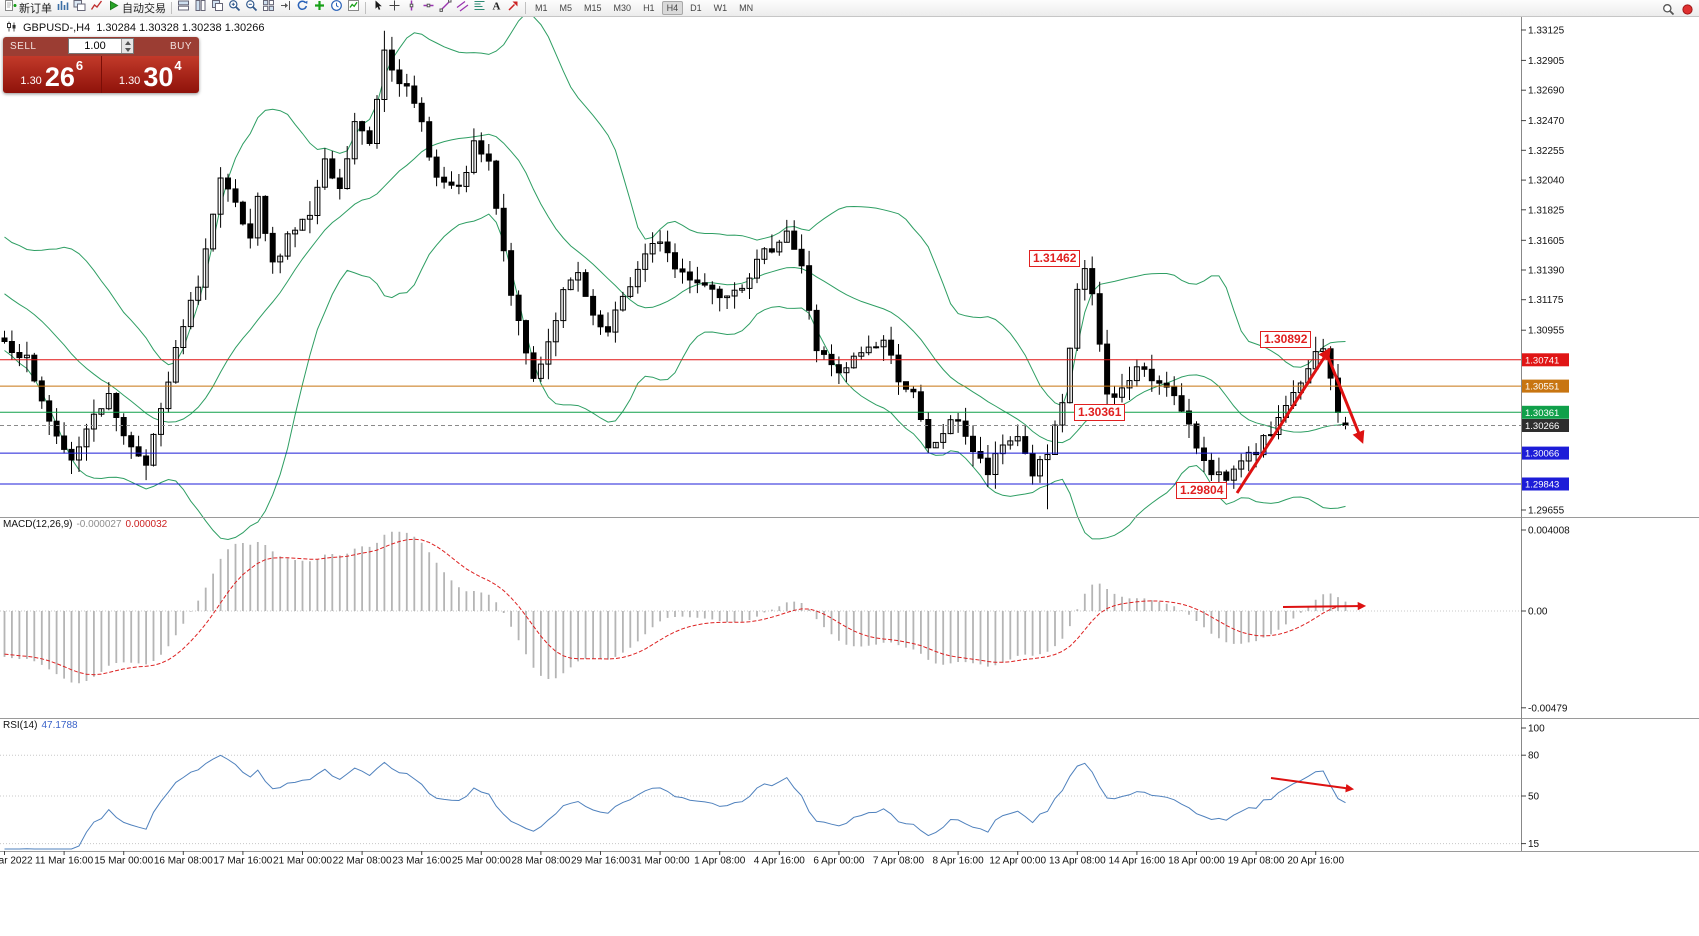 Image resolution: width=1699 pixels, height=936 pixels. I want to click on trend-icon, so click(445, 8).